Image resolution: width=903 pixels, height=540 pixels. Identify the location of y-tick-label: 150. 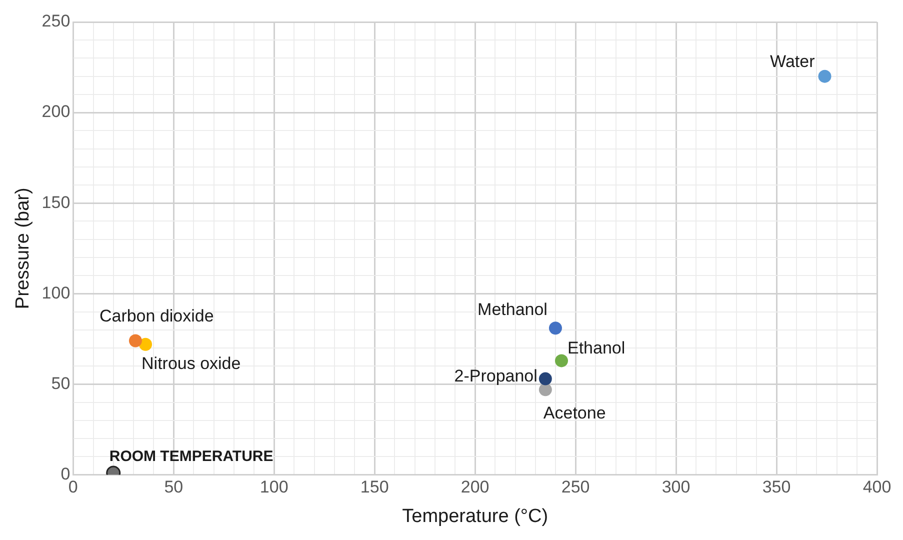
(56, 202).